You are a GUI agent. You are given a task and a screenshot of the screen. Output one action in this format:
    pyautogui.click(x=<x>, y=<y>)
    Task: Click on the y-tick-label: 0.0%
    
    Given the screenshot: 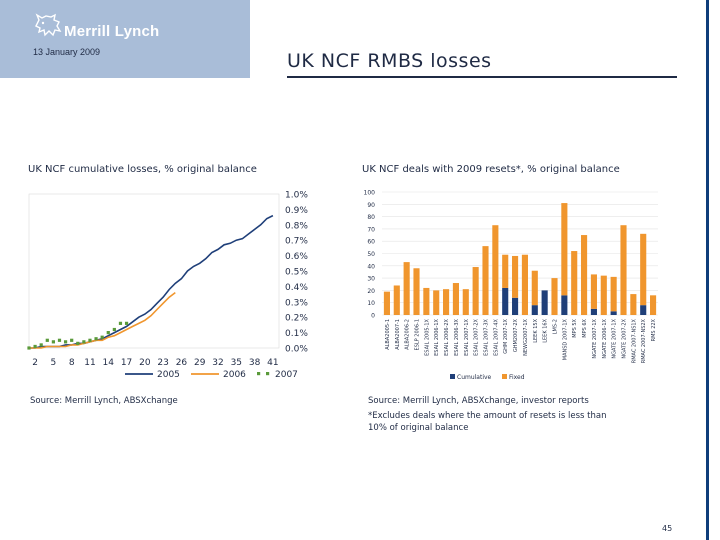 What is the action you would take?
    pyautogui.click(x=296, y=350)
    